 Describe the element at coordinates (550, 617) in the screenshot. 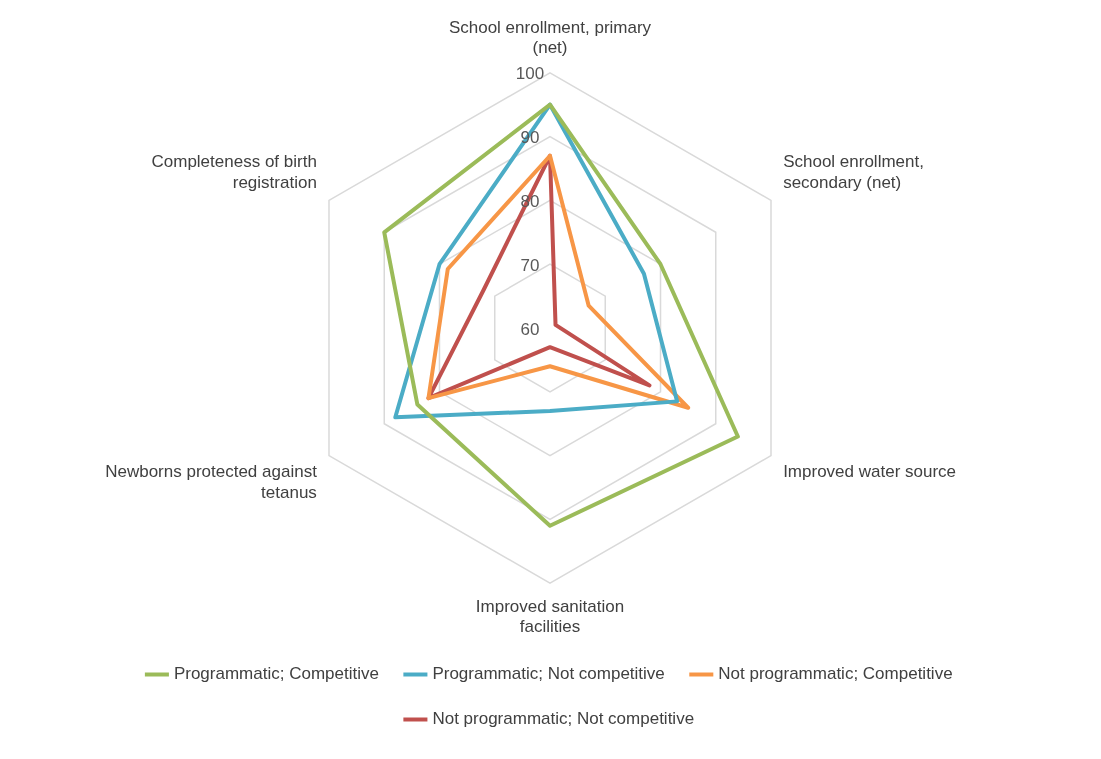

I see `spoke-label: Improved sanitation facilities` at that location.